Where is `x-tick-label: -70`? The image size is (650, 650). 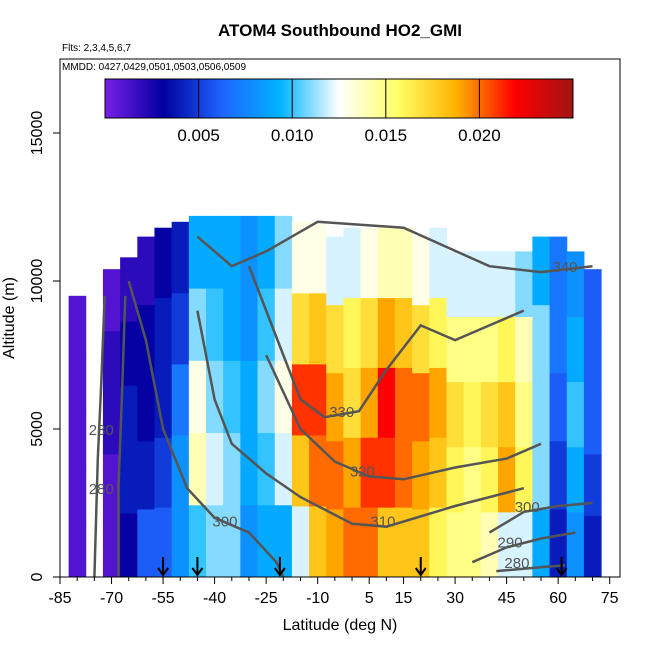
x-tick-label: -70 is located at coordinates (111, 598).